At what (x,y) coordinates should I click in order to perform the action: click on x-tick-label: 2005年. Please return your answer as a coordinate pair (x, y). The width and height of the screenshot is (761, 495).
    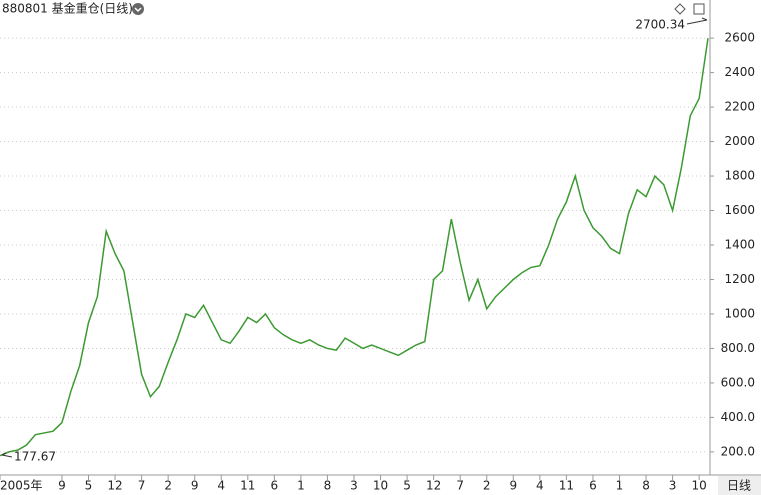
    Looking at the image, I should click on (21, 486).